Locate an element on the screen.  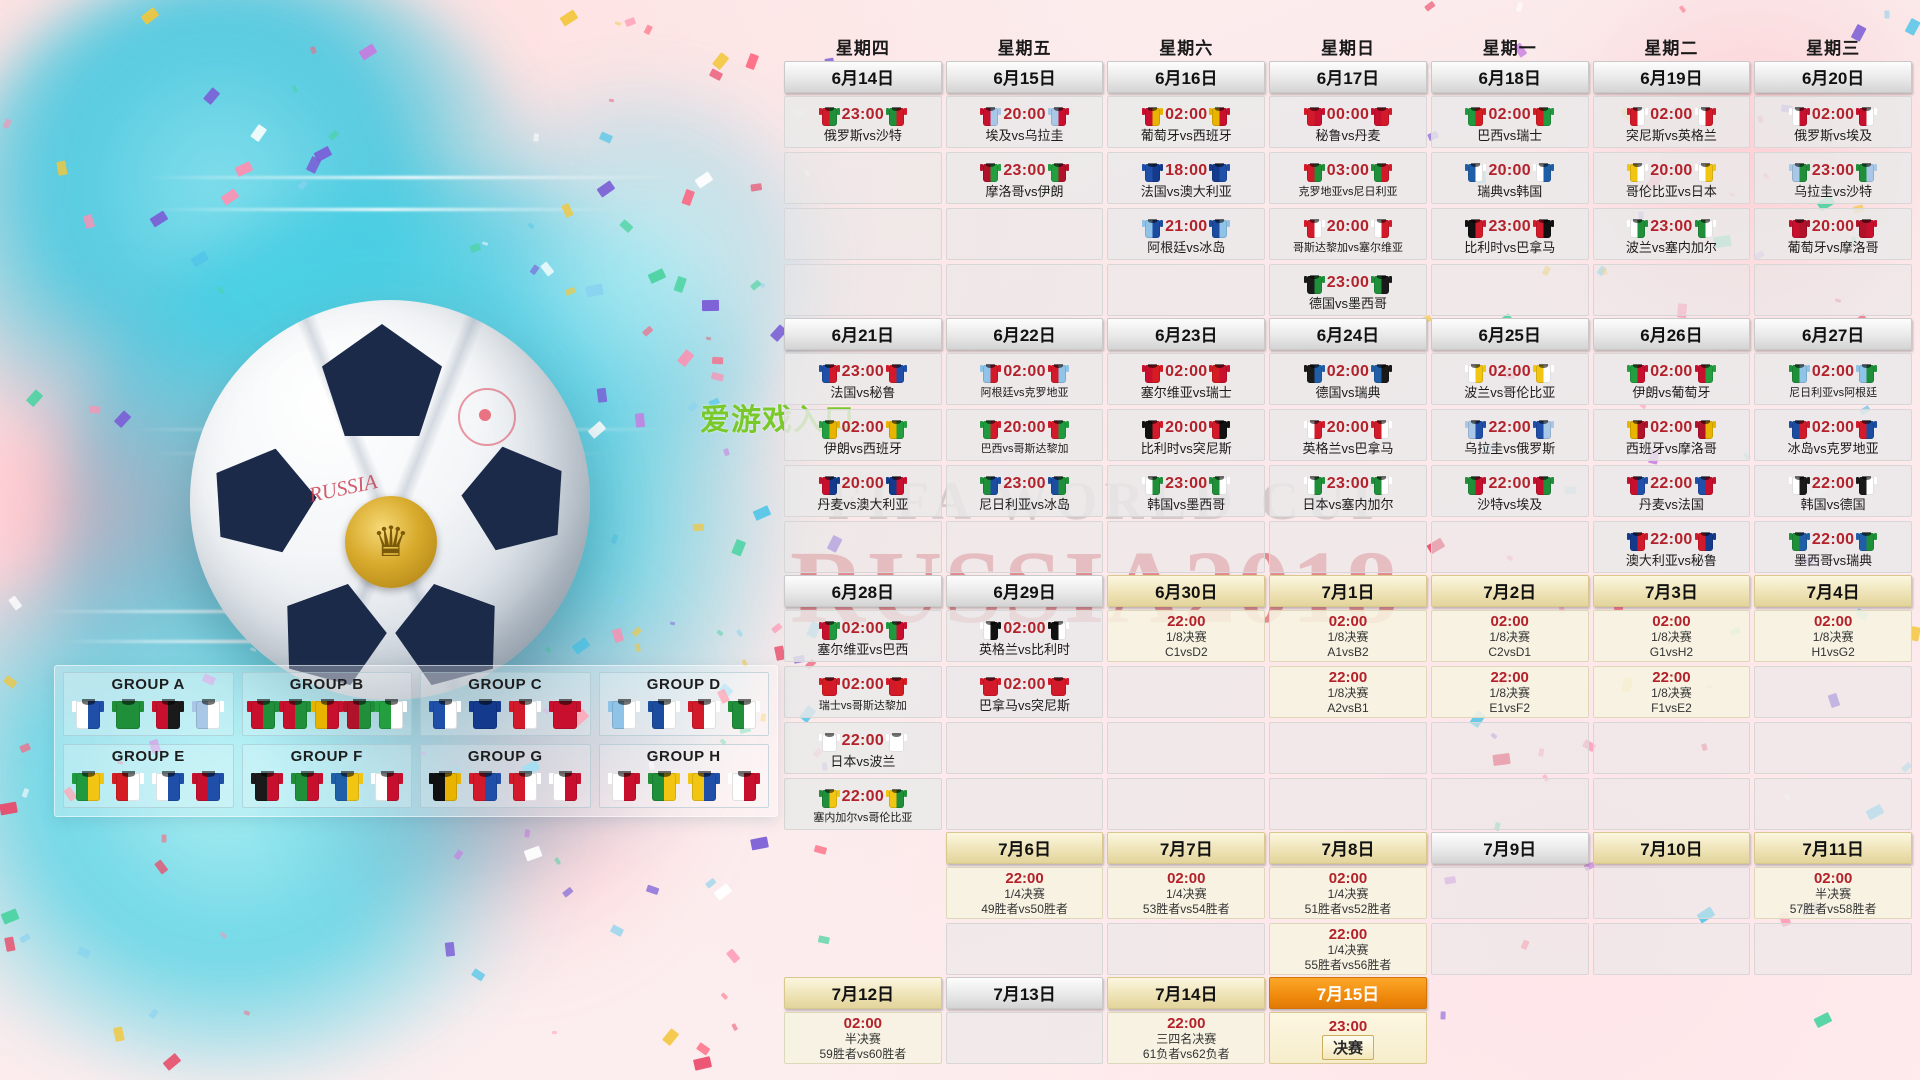
match-cell: 02:00 葡萄牙vs西班牙 is located at coordinates (1186, 122).